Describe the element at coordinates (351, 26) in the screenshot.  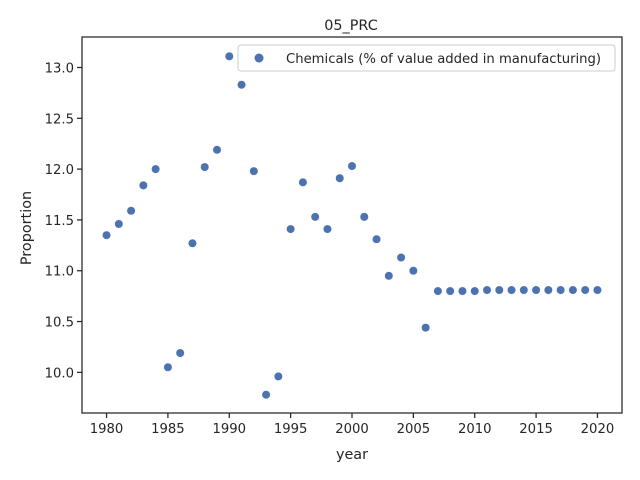
I see `chart-title: 05_PRC` at that location.